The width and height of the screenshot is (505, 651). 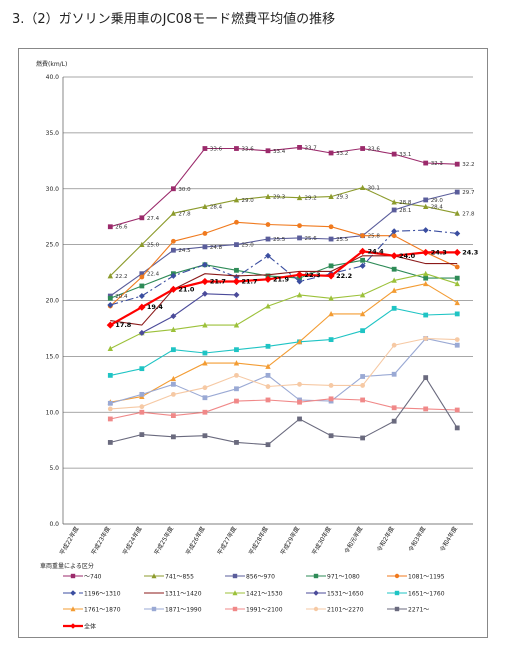 I want to click on page-title: 3.（2）ガソリン乗用車のJC08モード燃費平均値の推移, so click(x=174, y=19).